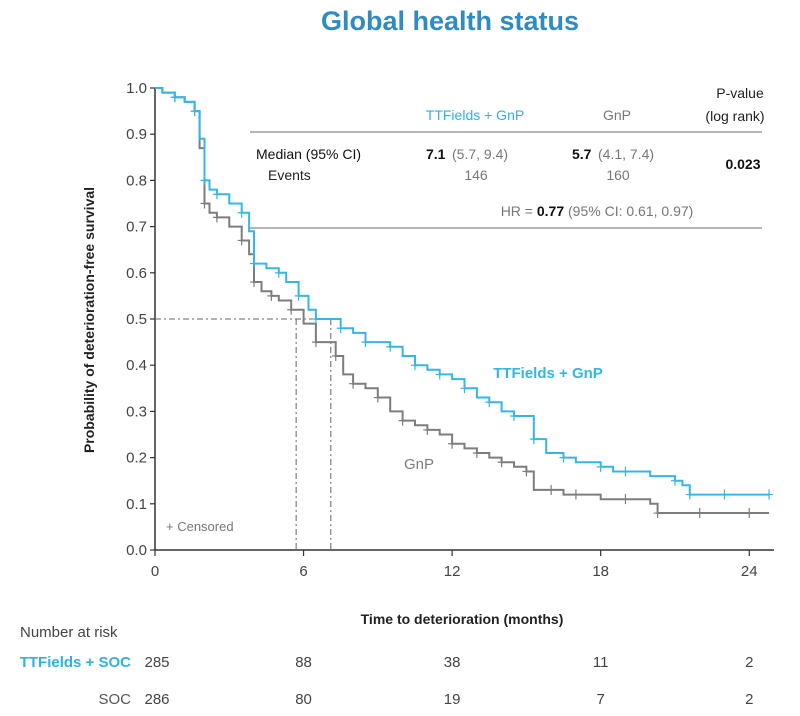 The height and width of the screenshot is (716, 800). What do you see at coordinates (436, 154) in the screenshot?
I see `row-median-ttf-value: 7.1` at bounding box center [436, 154].